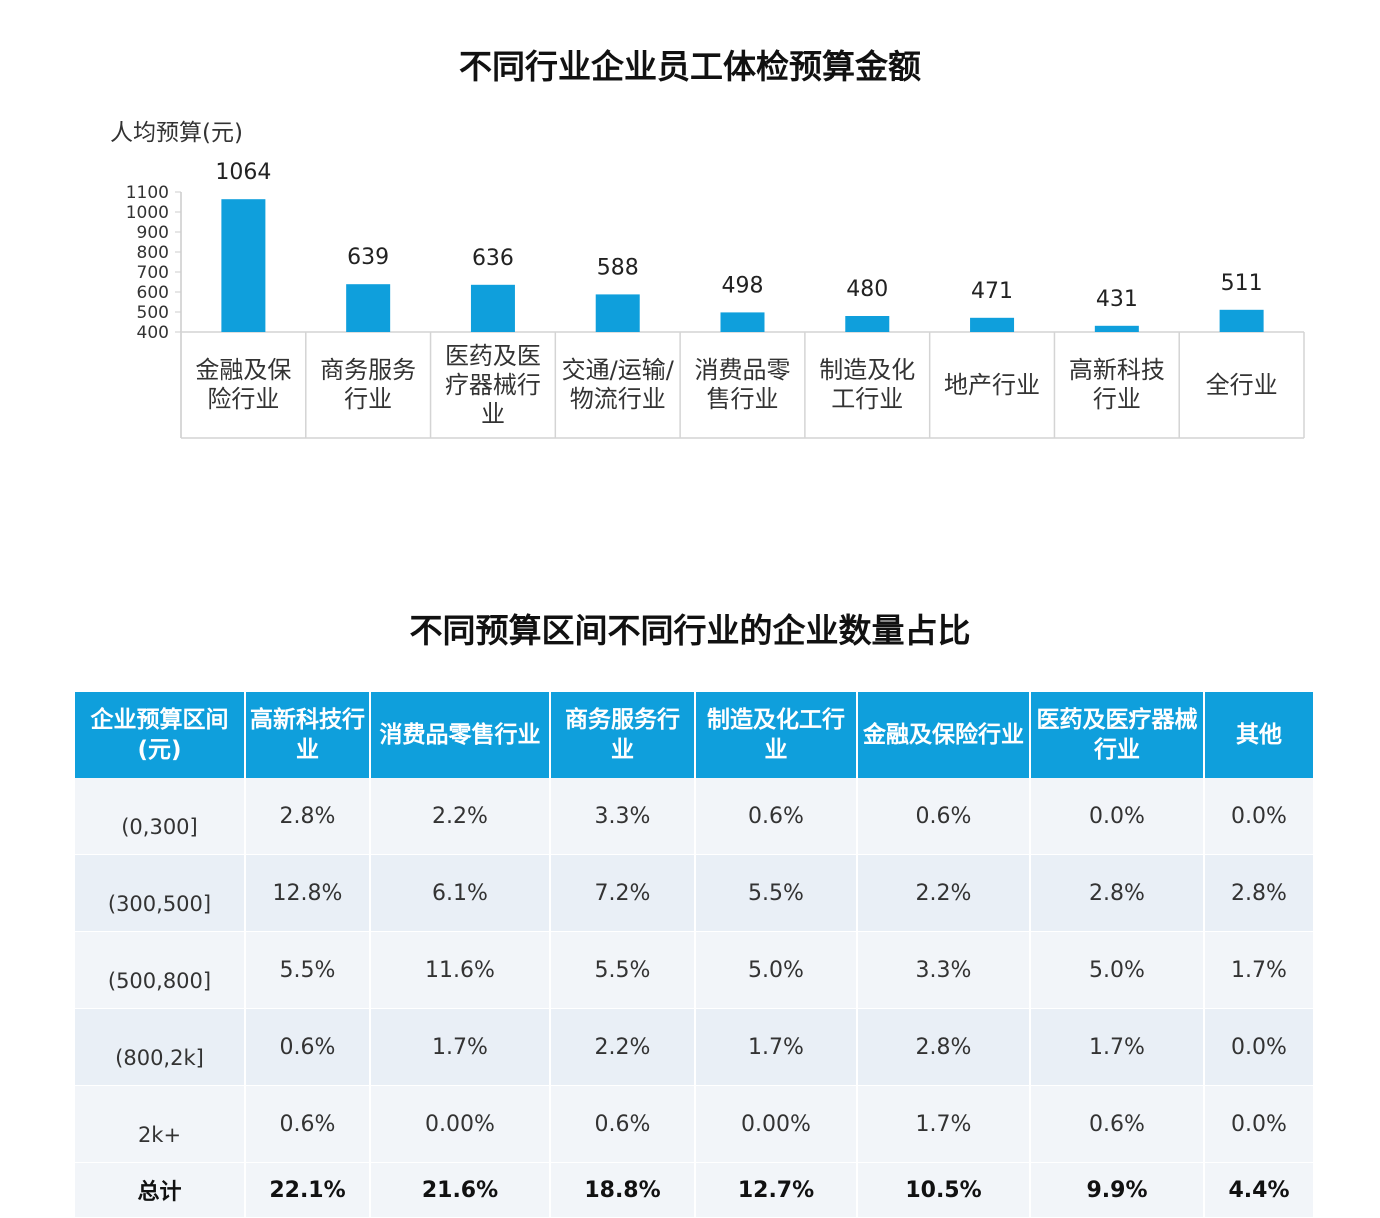 The height and width of the screenshot is (1218, 1380). What do you see at coordinates (153, 313) in the screenshot?
I see `y-tick-label: 500` at bounding box center [153, 313].